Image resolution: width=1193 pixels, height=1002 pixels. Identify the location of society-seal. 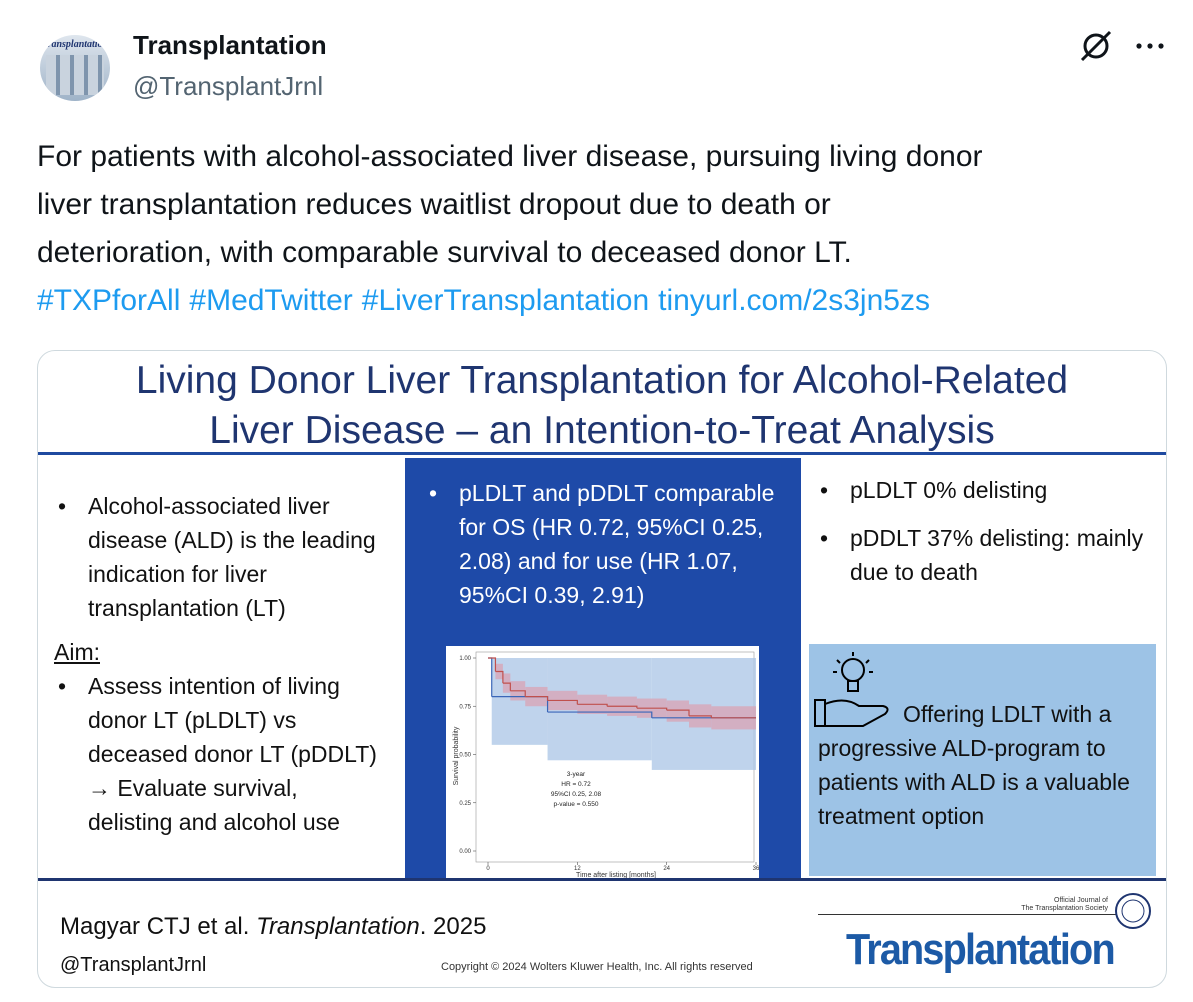
(1133, 911).